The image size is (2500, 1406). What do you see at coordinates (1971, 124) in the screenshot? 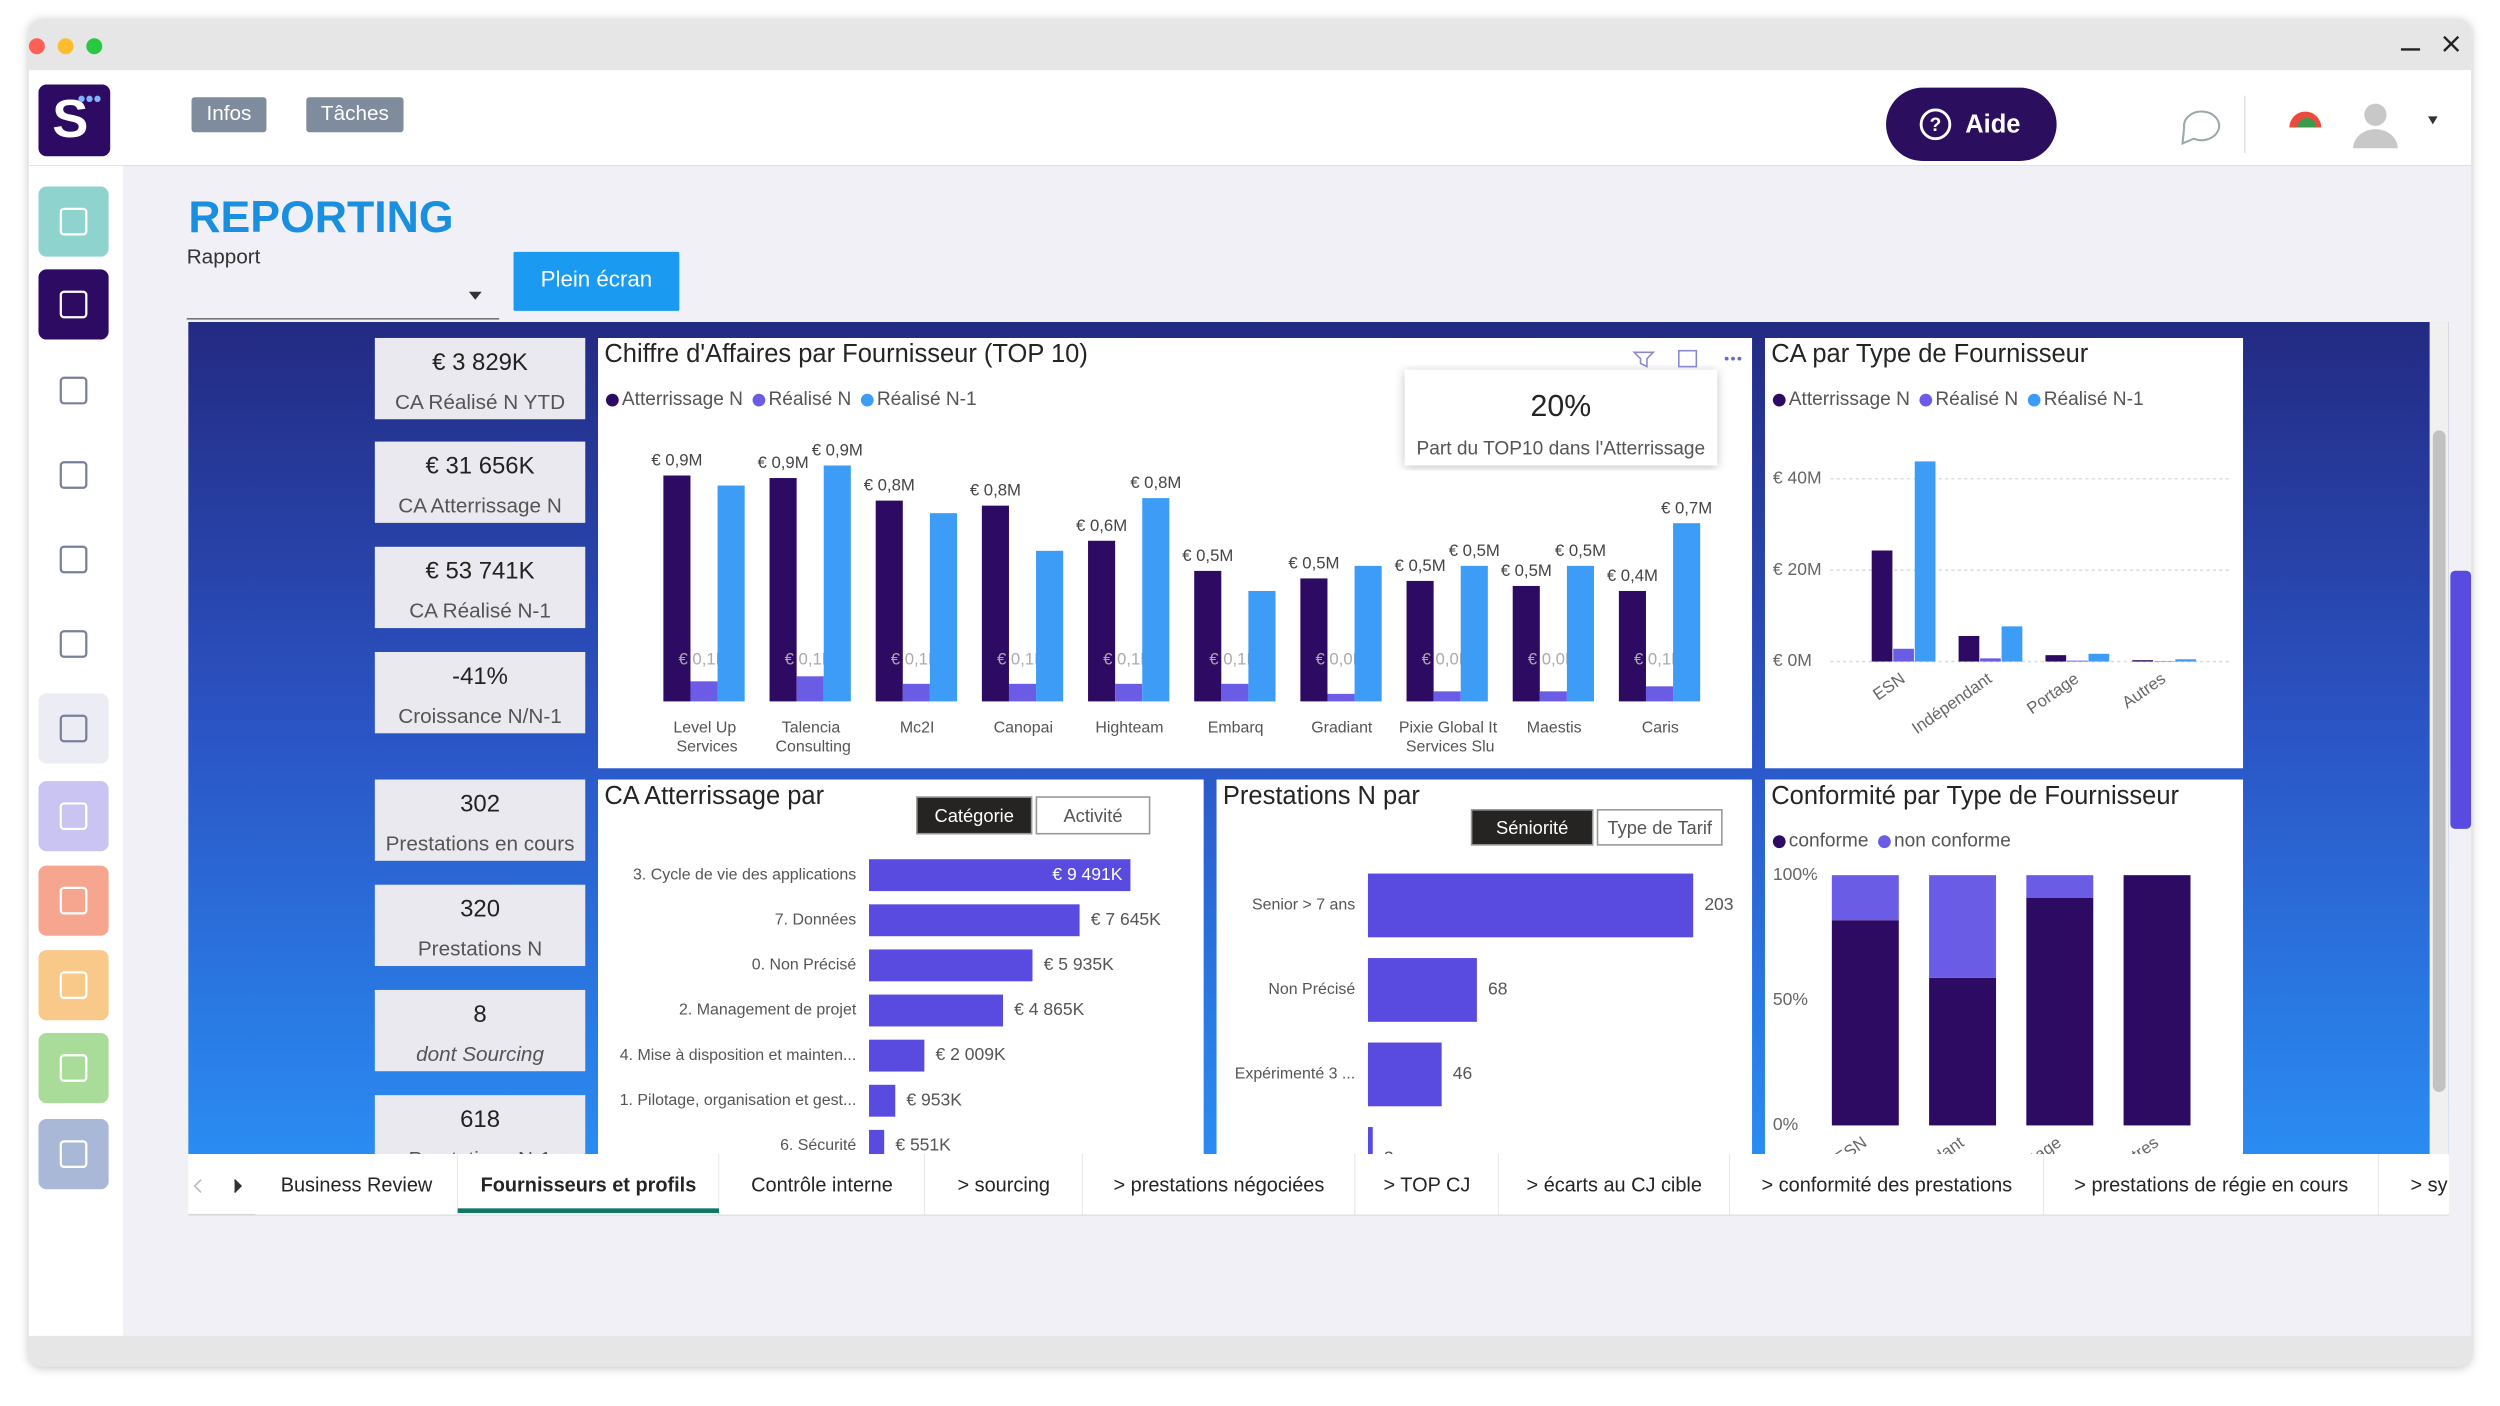
I see `help-button` at bounding box center [1971, 124].